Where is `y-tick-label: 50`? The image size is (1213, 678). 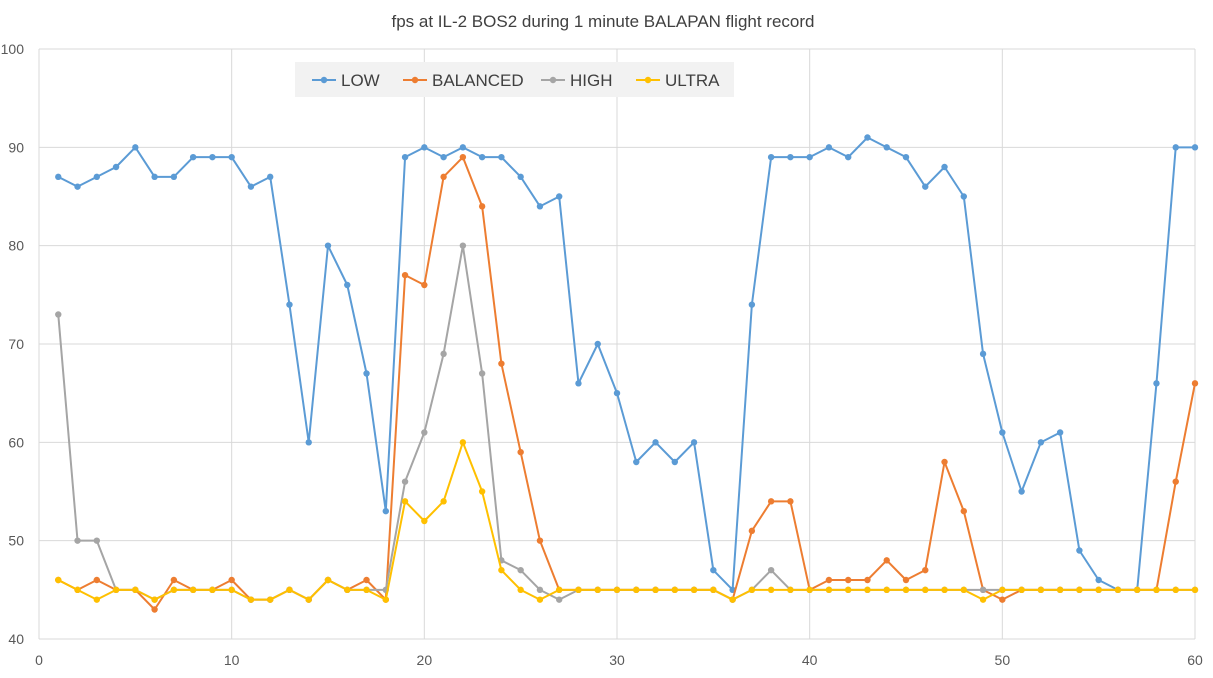
y-tick-label: 50 is located at coordinates (16, 541).